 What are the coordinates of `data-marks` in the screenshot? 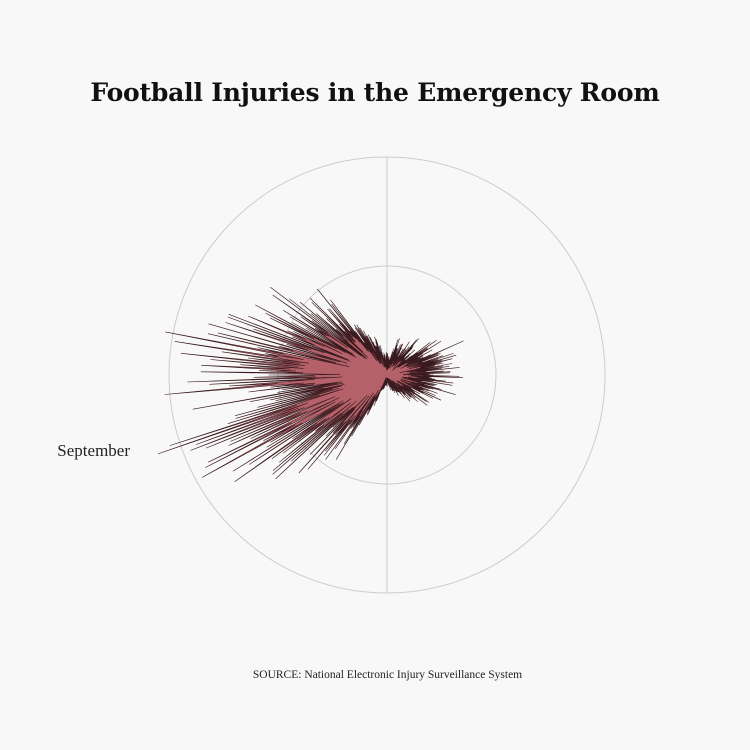 It's located at (310, 384).